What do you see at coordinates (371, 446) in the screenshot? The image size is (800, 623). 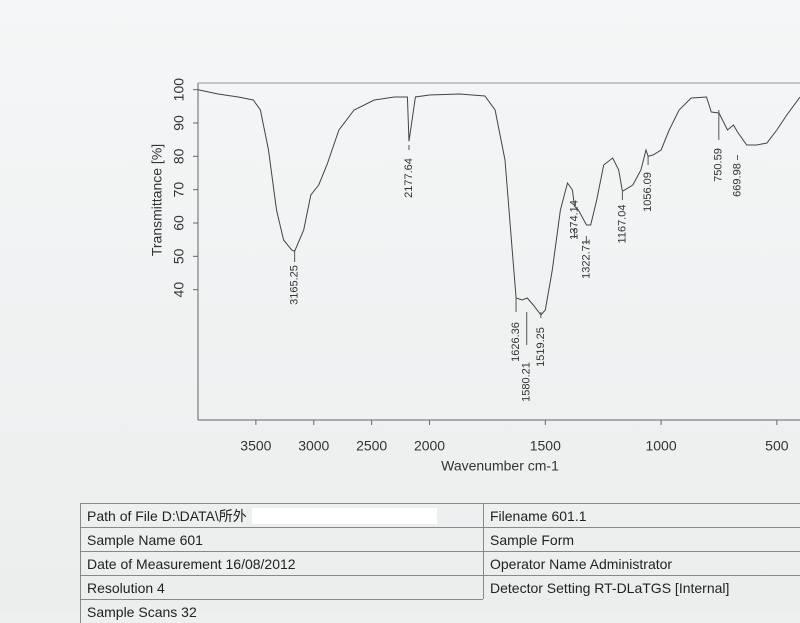 I see `x-tick-label: 2500` at bounding box center [371, 446].